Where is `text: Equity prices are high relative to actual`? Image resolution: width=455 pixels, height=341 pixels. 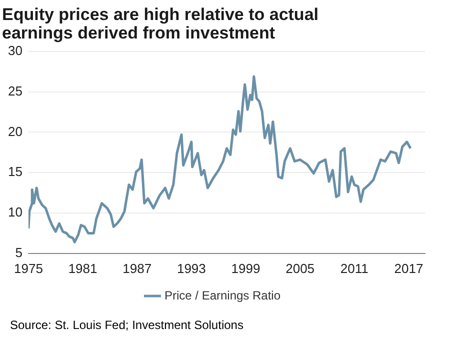 text: Equity prices are high relative to actual is located at coordinates (160, 14).